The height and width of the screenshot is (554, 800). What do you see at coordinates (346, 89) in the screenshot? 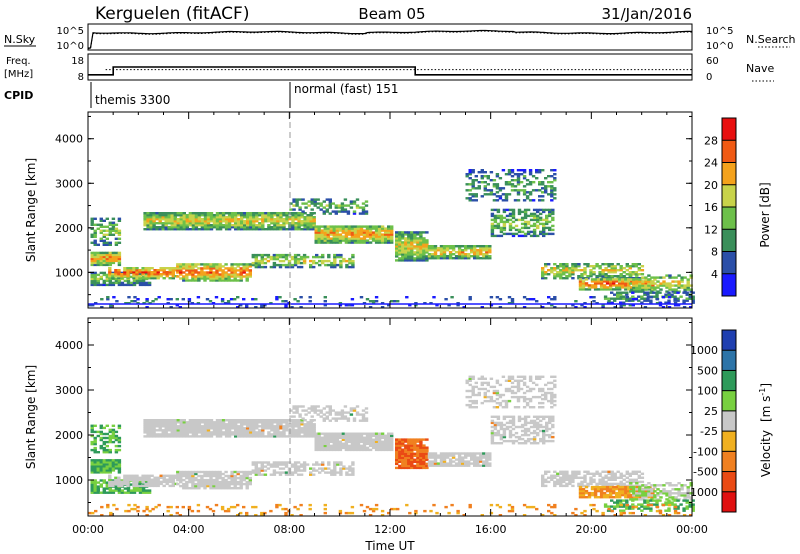
I see `cpid-mode-2: normal (fast) 151` at bounding box center [346, 89].